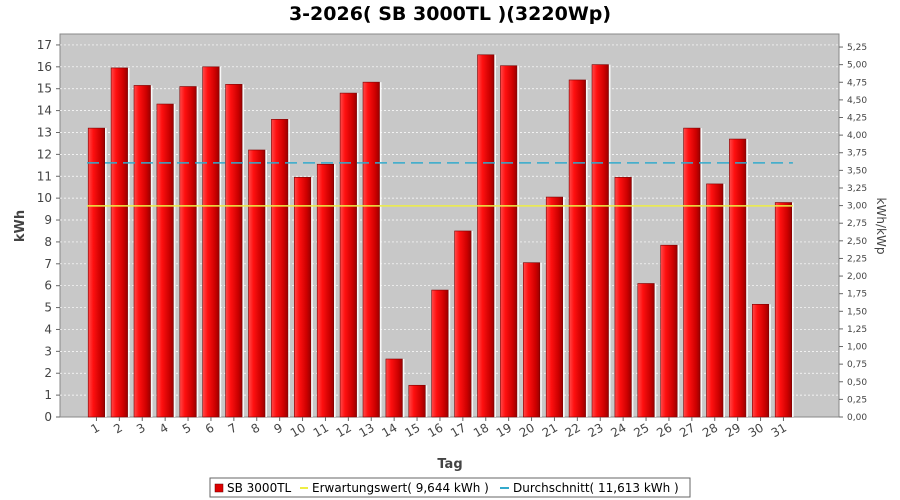 The image size is (900, 500). Describe the element at coordinates (48, 417) in the screenshot. I see `y-tick-label: 0` at that location.